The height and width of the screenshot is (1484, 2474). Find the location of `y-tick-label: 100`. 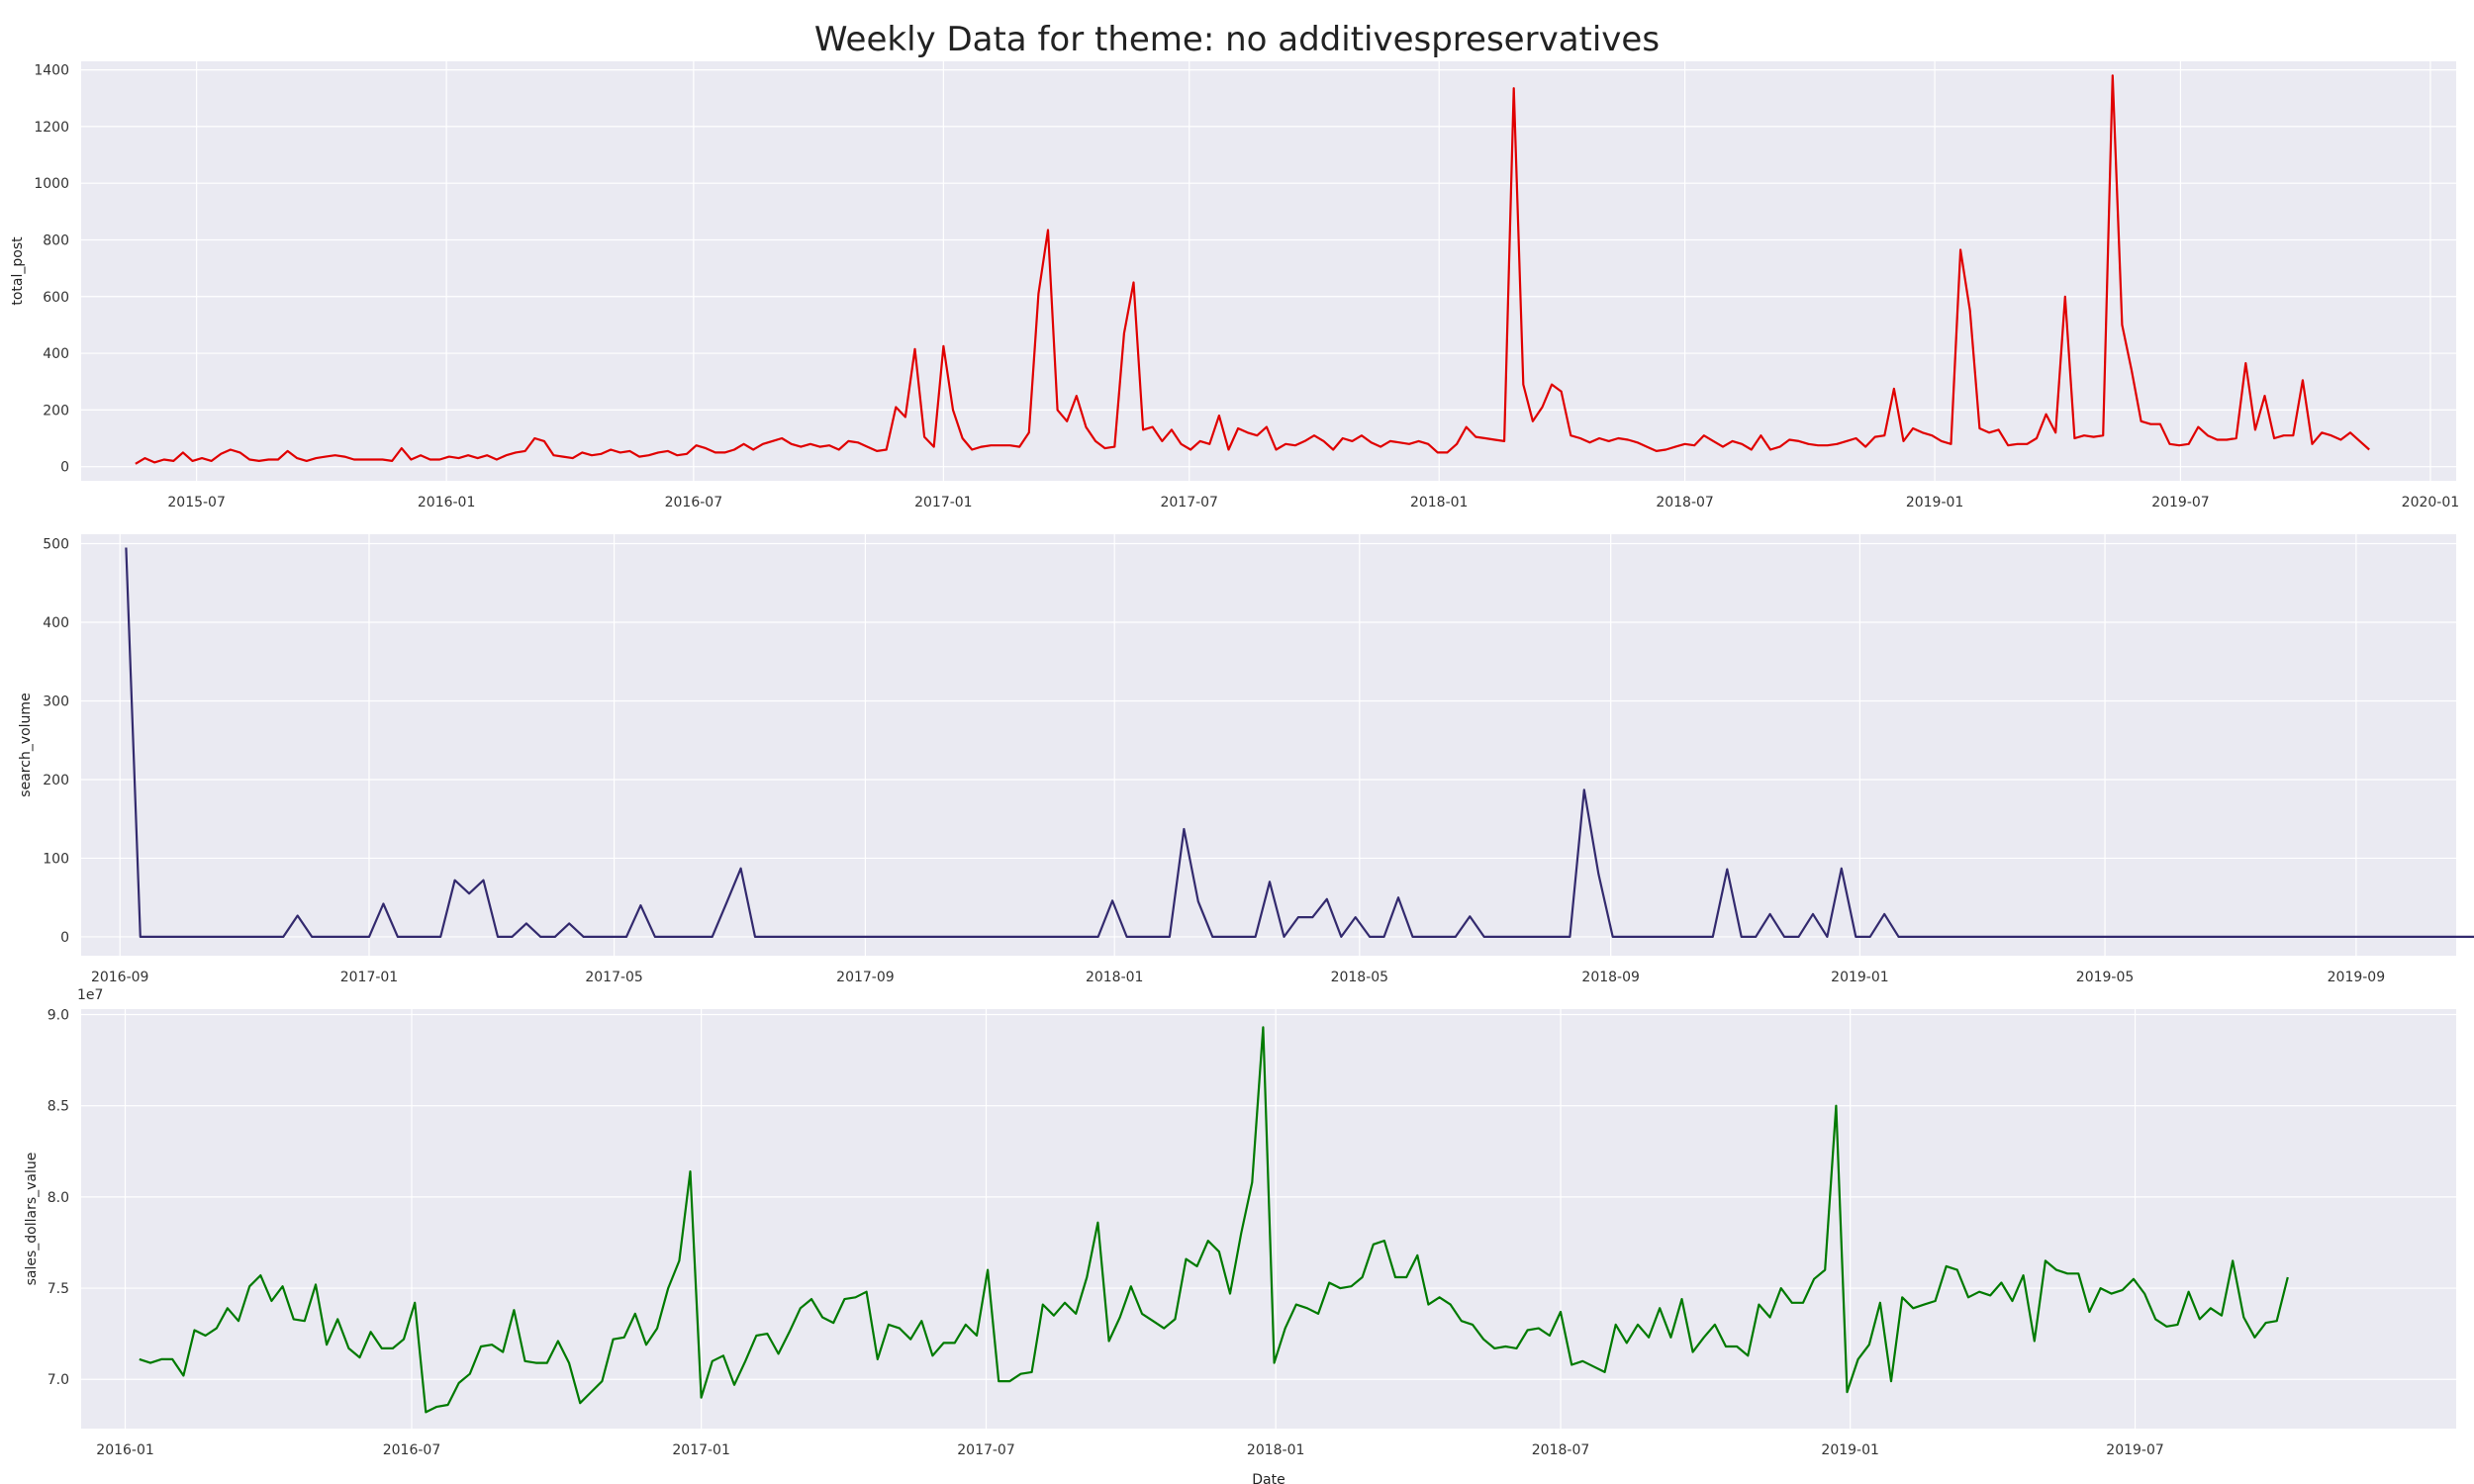

y-tick-label: 100 is located at coordinates (56, 859).